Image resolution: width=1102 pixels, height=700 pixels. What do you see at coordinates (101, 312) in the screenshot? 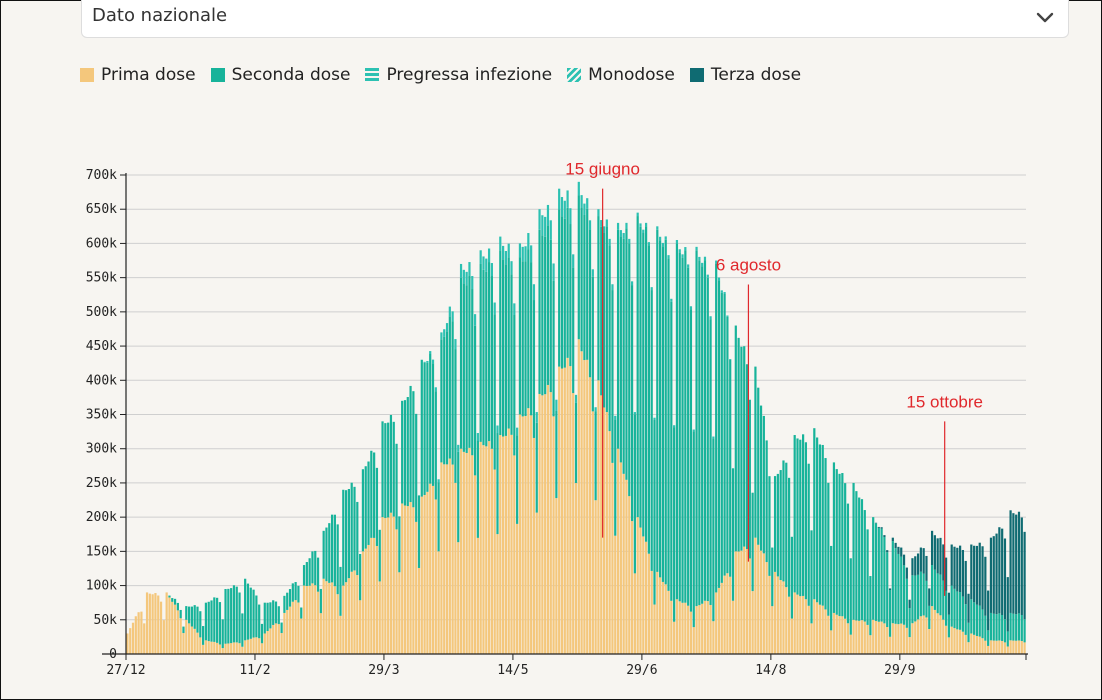
I see `y-tick-label: 500k` at bounding box center [101, 312].